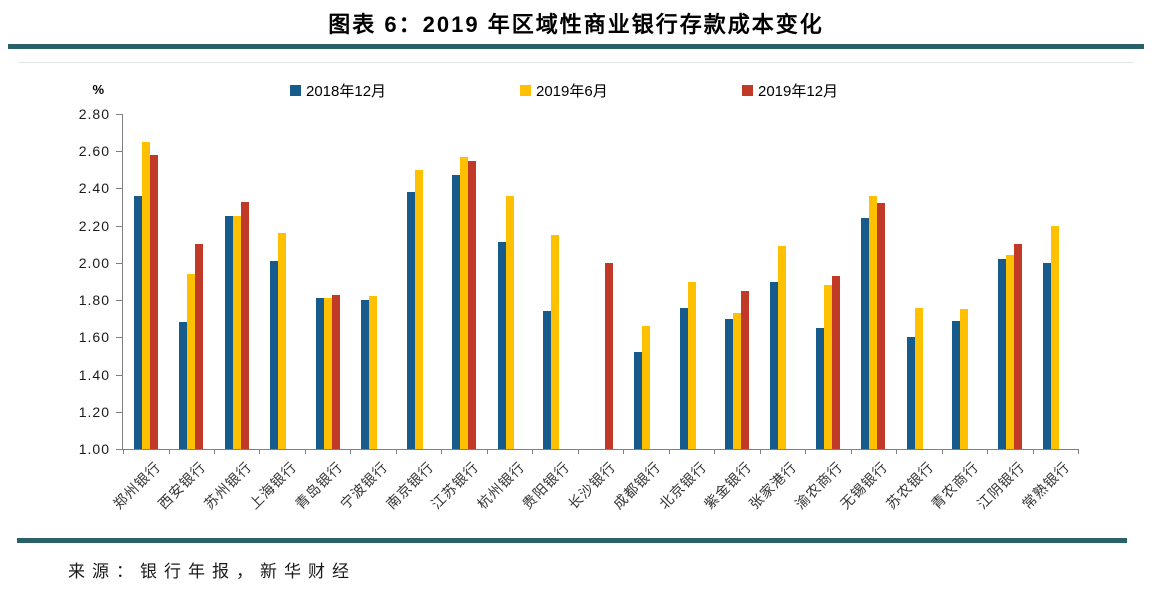 This screenshot has width=1152, height=590. What do you see at coordinates (576, 62) in the screenshot?
I see `figure-top-border` at bounding box center [576, 62].